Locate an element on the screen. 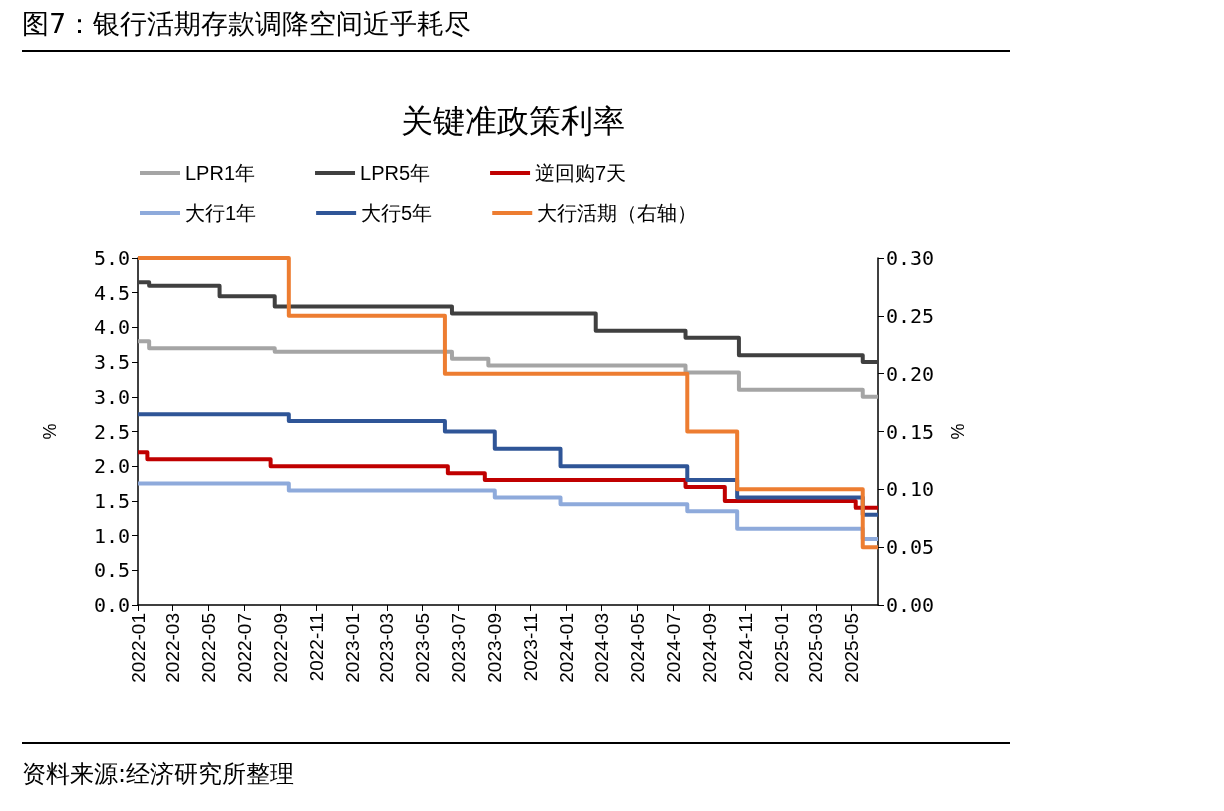 This screenshot has height=811, width=1224. y-tick-label: 0.5 is located at coordinates (111, 570).